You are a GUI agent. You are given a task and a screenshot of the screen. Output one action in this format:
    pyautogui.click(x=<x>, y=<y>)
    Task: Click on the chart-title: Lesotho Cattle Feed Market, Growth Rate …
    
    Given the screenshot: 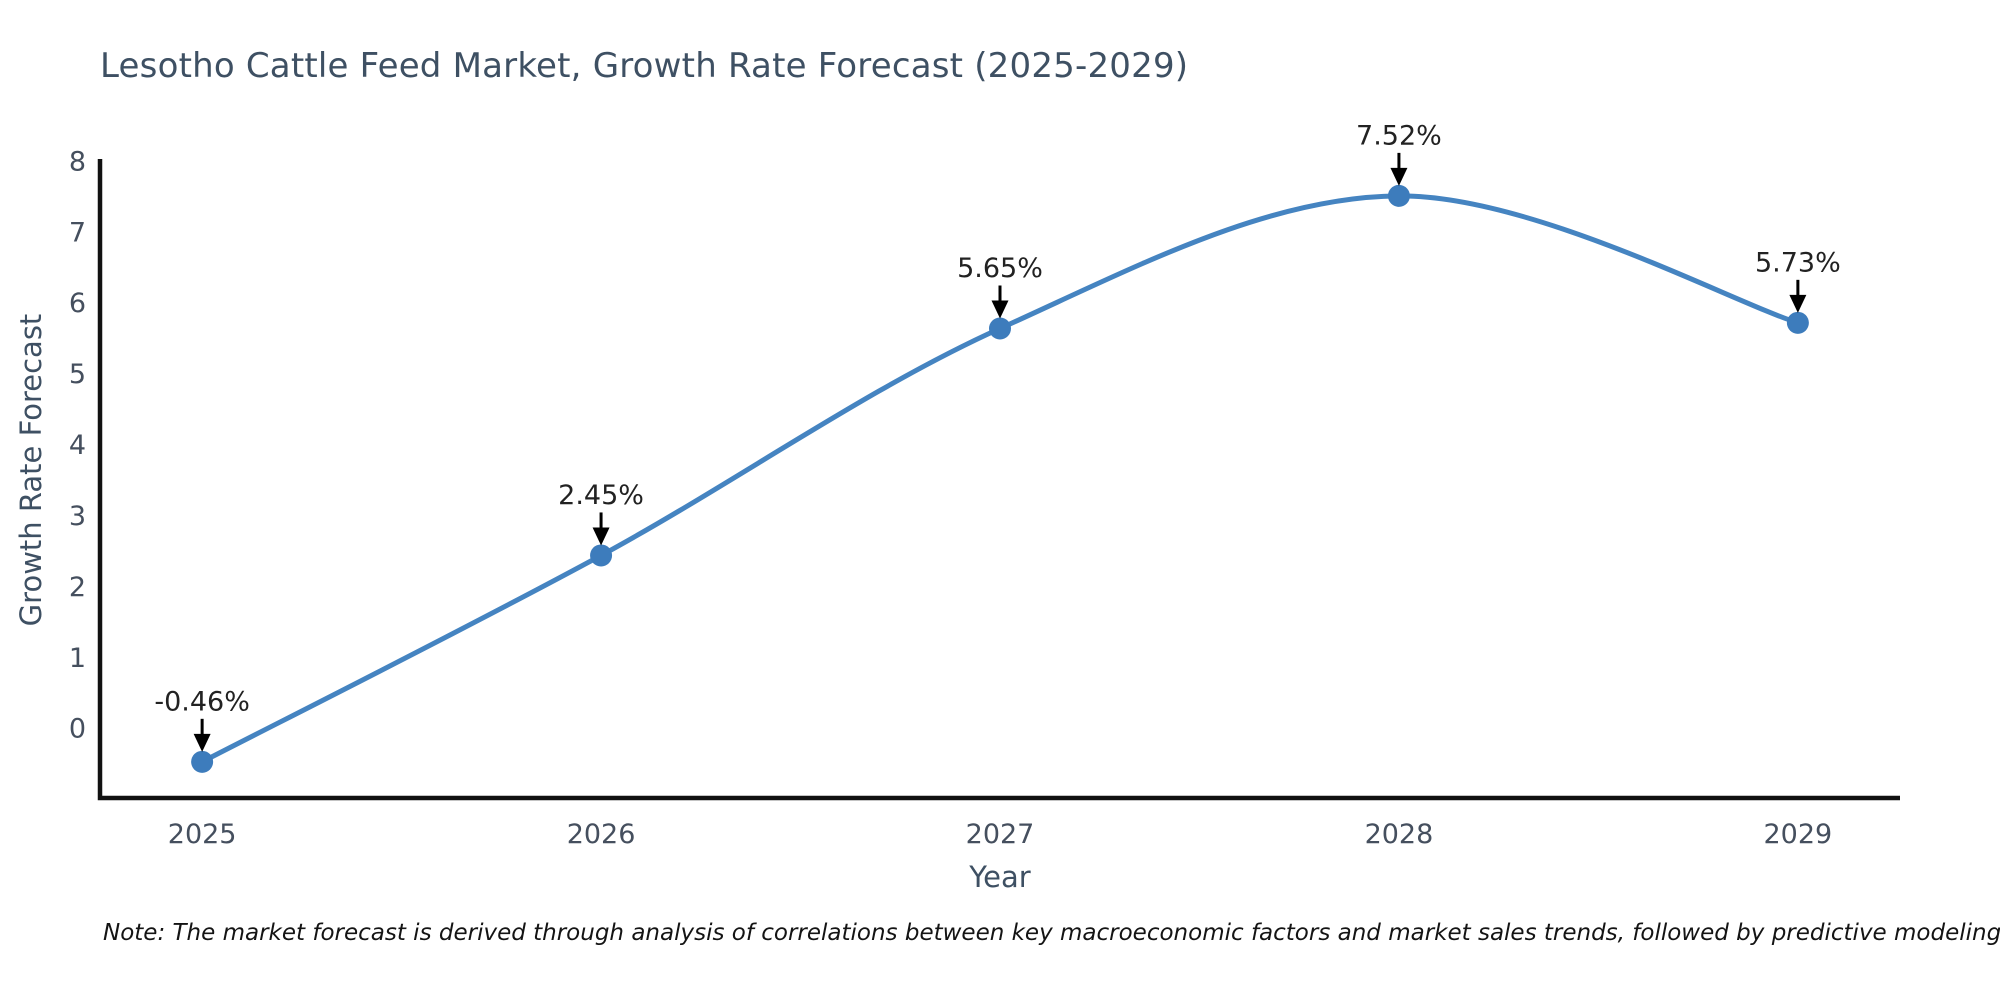 What is the action you would take?
    pyautogui.click(x=644, y=66)
    